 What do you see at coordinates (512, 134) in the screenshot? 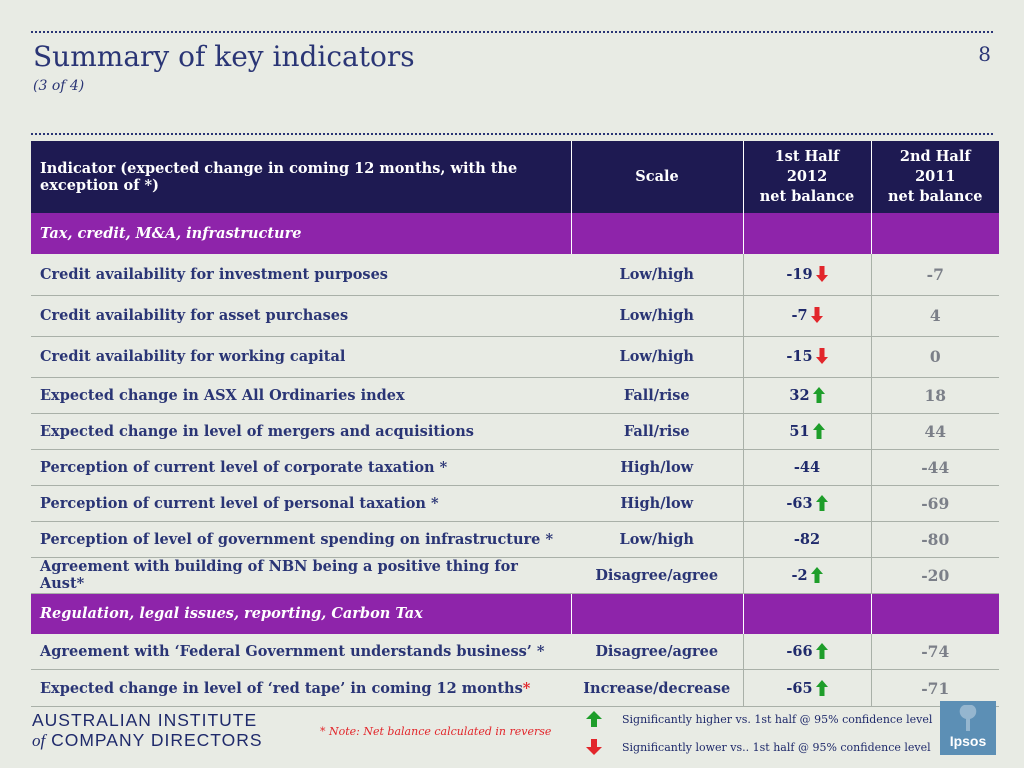
I see `title-divider` at bounding box center [512, 134].